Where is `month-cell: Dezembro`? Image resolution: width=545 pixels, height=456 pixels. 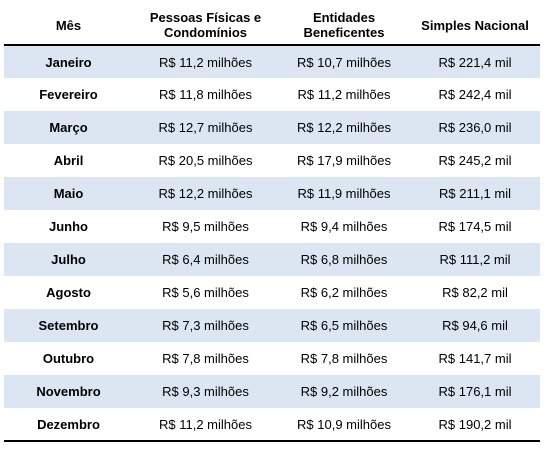 month-cell: Dezembro is located at coordinates (68, 425).